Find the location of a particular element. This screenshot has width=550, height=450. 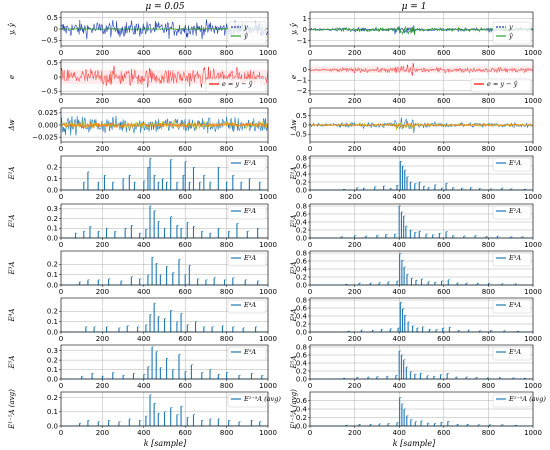

y-axis-label: E¹A is located at coordinates (294, 174).